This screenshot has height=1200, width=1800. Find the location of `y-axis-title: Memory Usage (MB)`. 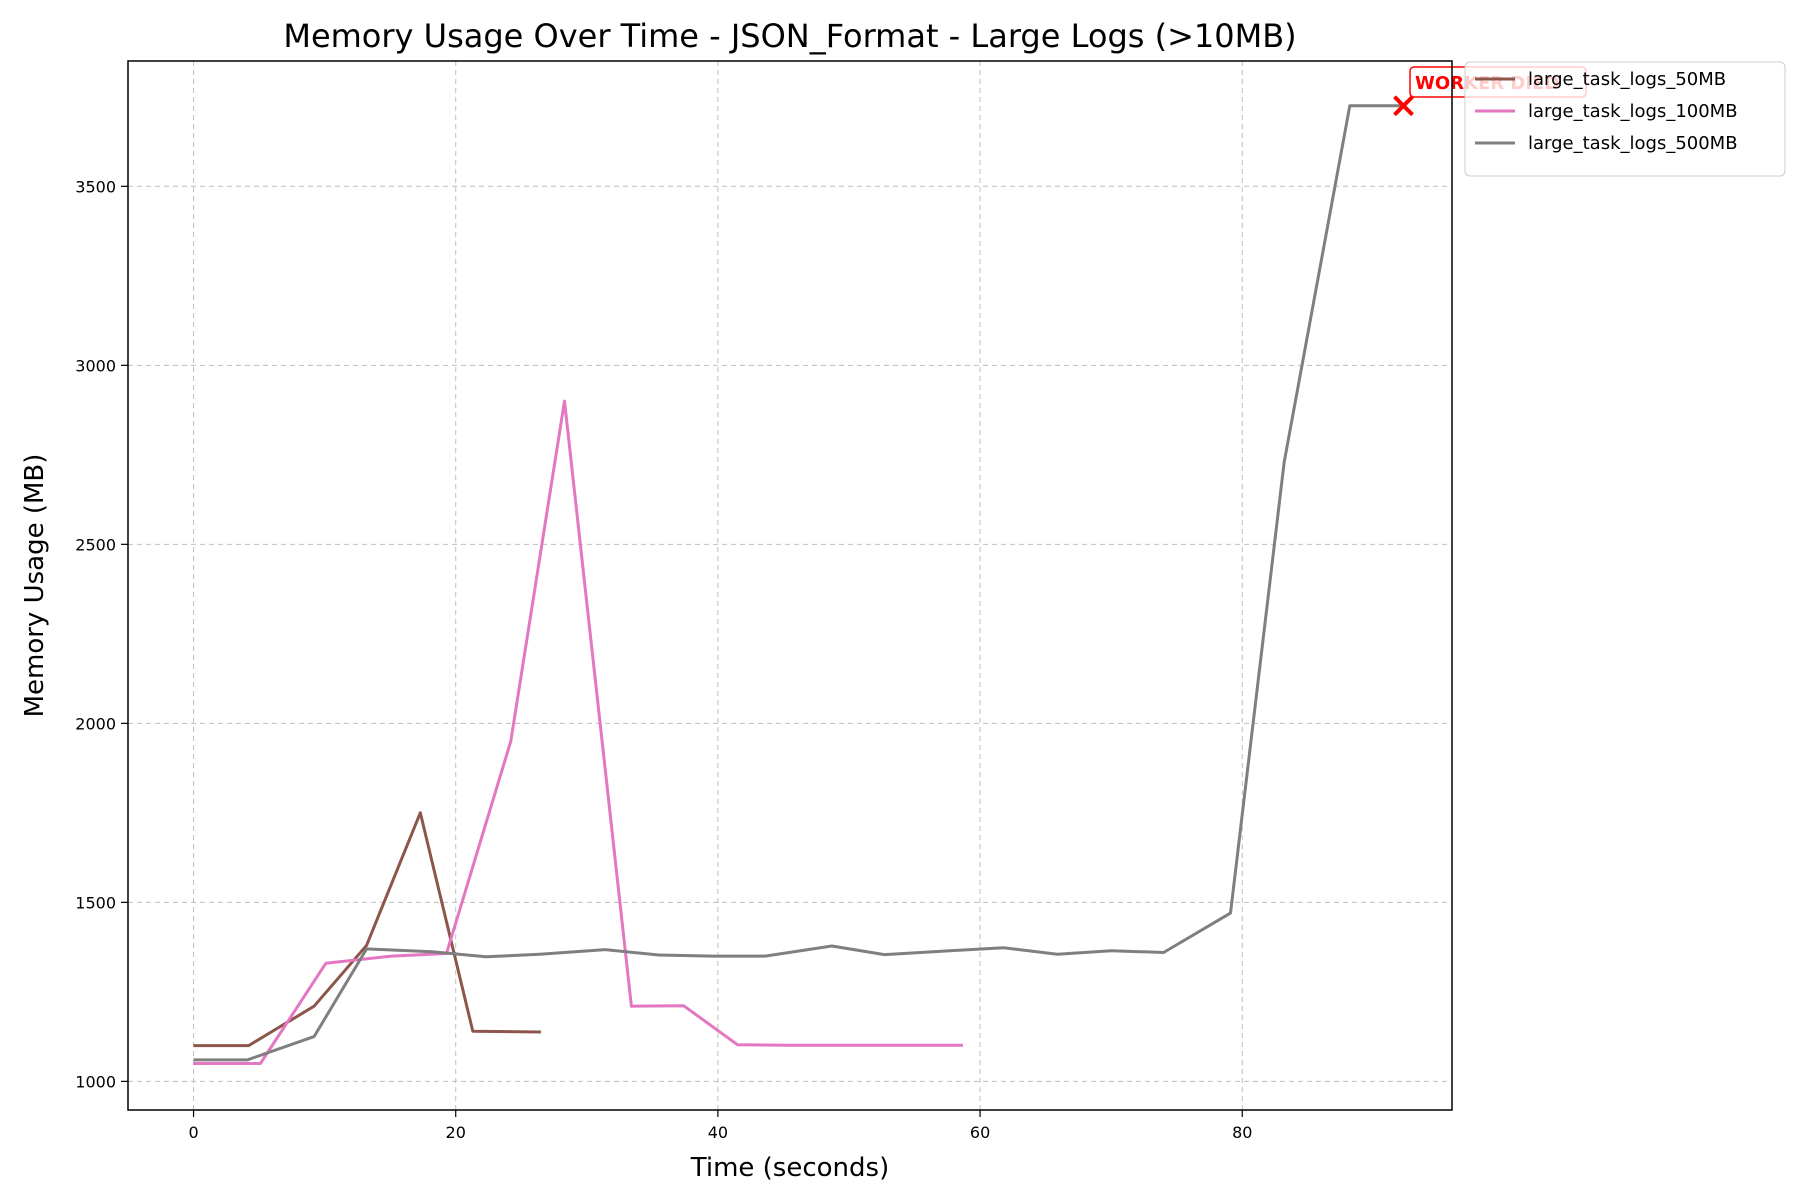

y-axis-title: Memory Usage (MB) is located at coordinates (35, 586).